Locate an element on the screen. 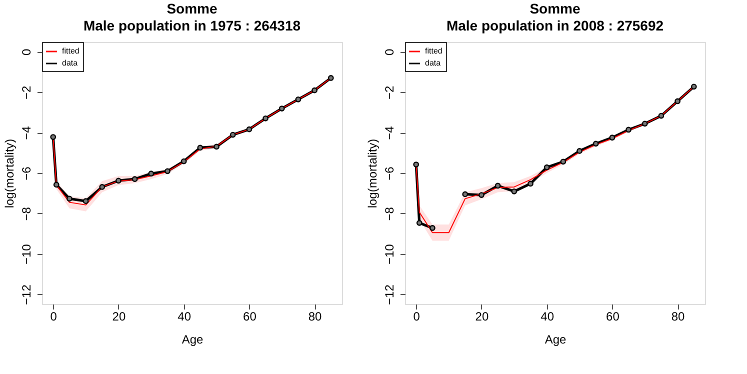 This screenshot has width=747, height=374. chart-subtitle: Male population in 1975 : 264318 is located at coordinates (192, 26).